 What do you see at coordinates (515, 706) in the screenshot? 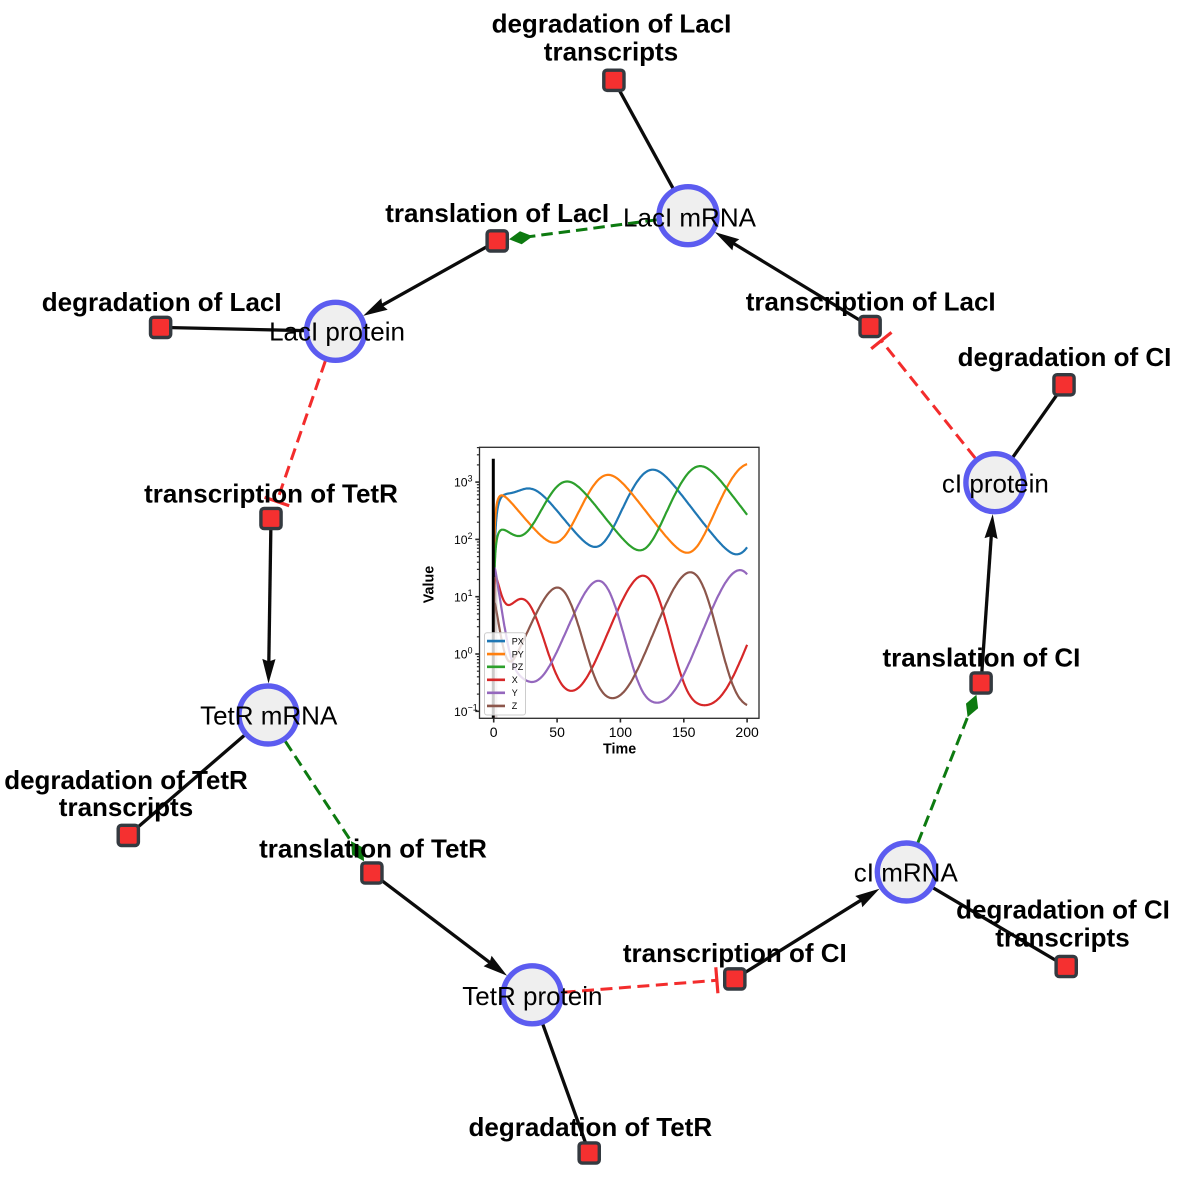
I see `svg-text: Z` at bounding box center [515, 706].